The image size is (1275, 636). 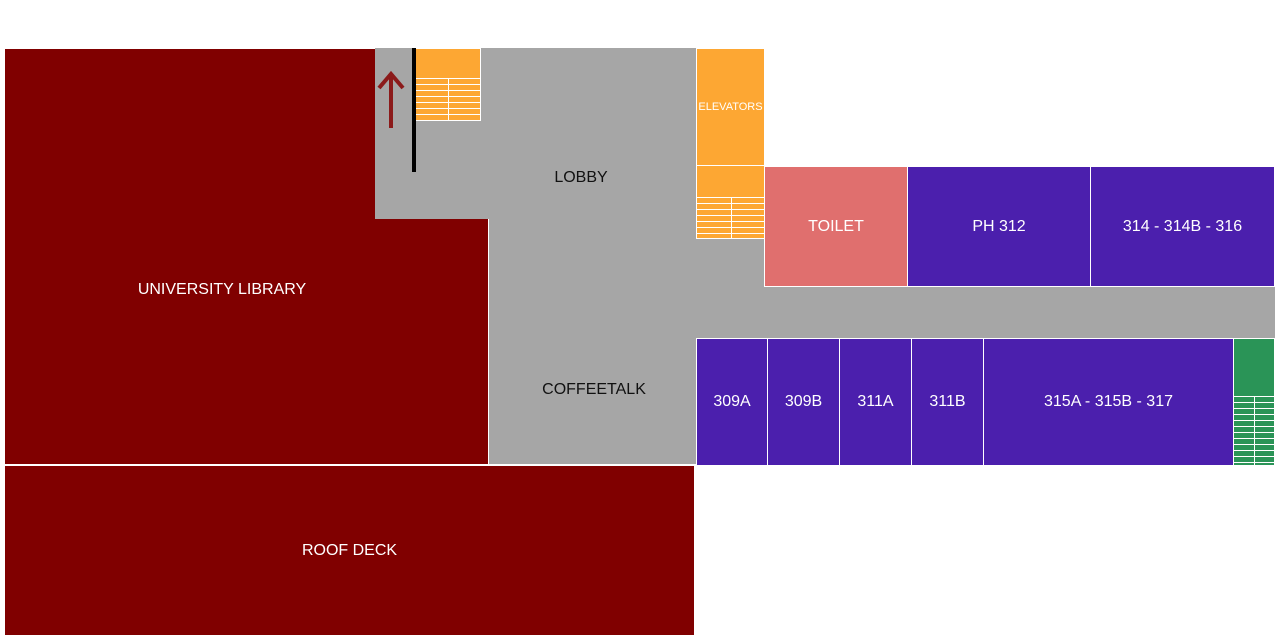 What do you see at coordinates (594, 389) in the screenshot?
I see `coffeetalk-label: COFFEETALK` at bounding box center [594, 389].